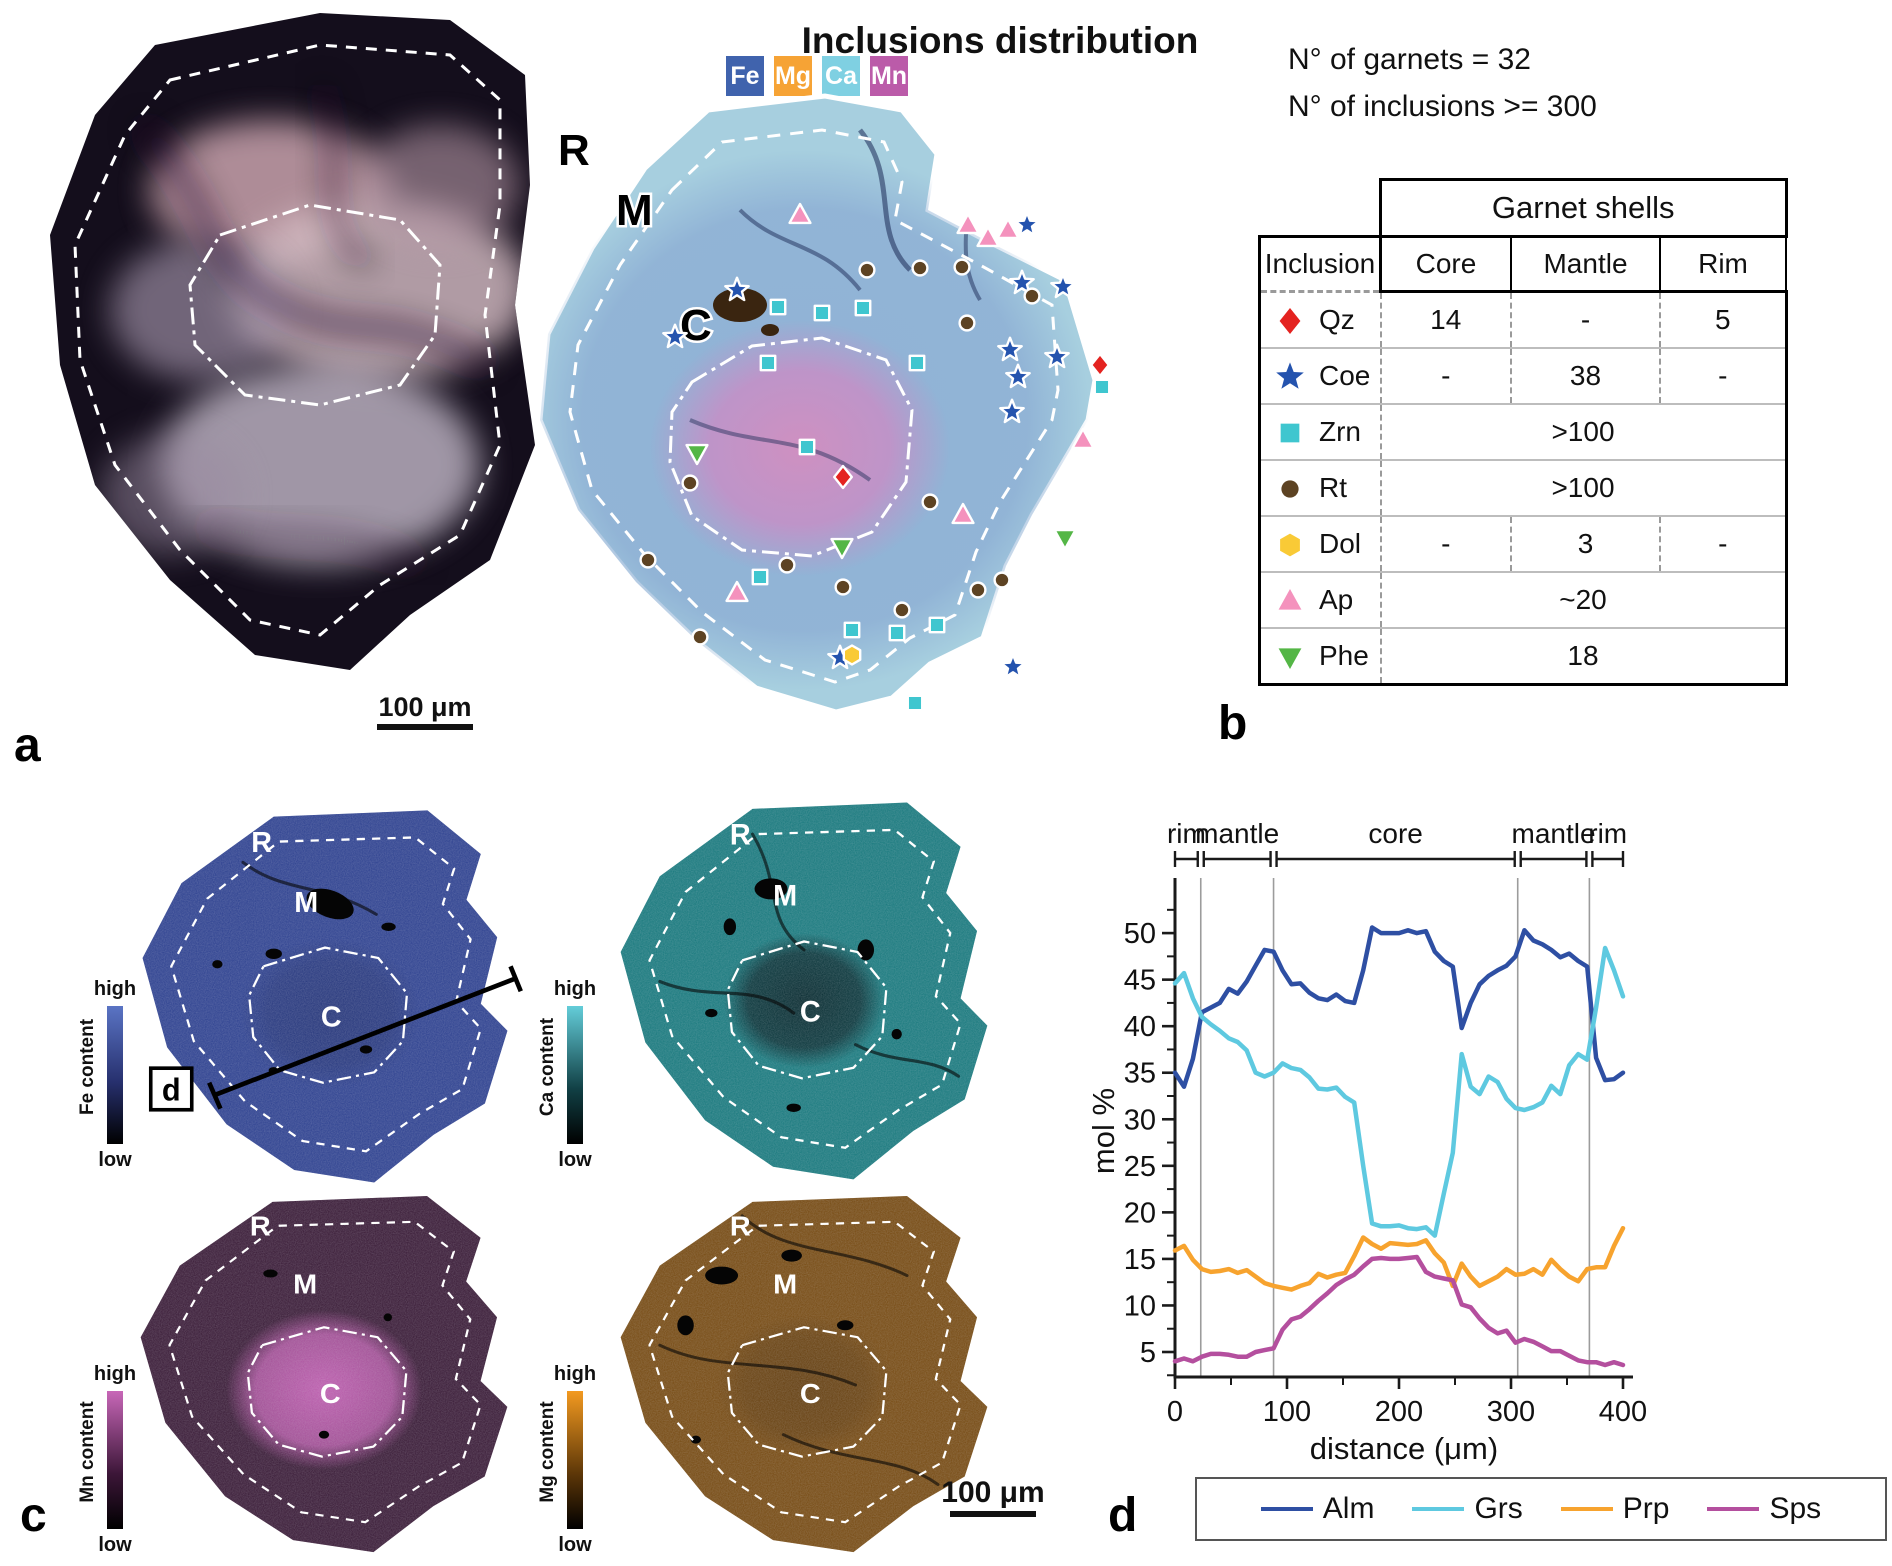 This screenshot has height=1566, width=1892. What do you see at coordinates (315, 305) in the screenshot?
I see `photo-core-contour` at bounding box center [315, 305].